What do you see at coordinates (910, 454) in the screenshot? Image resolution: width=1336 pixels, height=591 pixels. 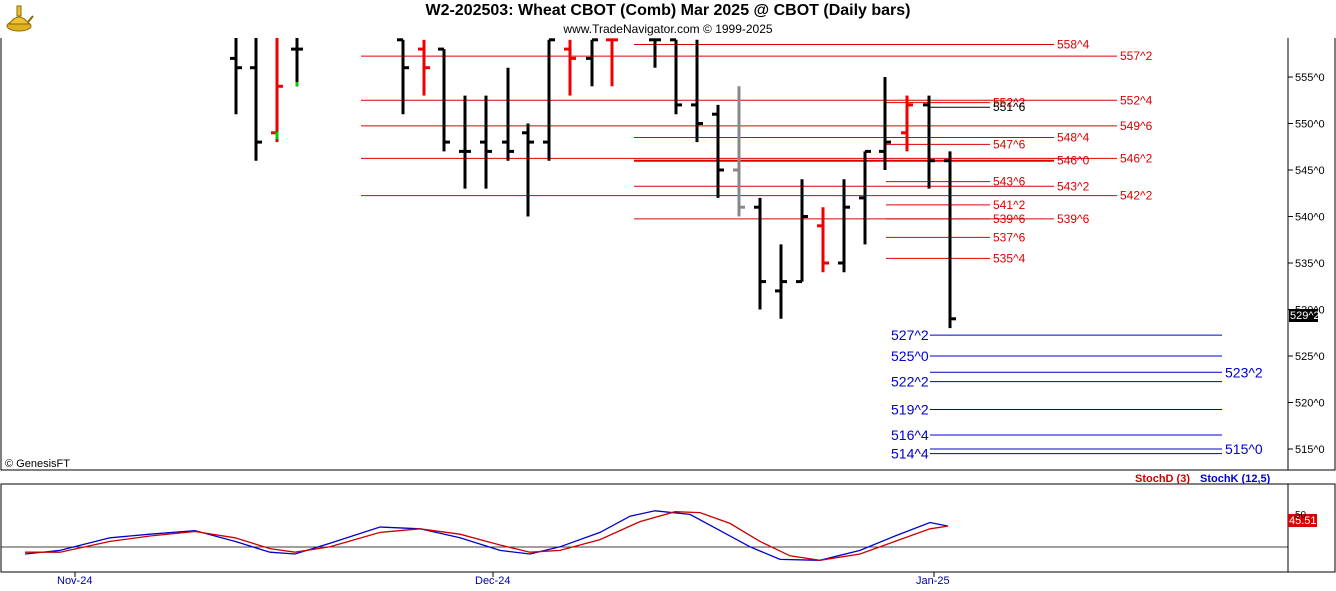 I see `blue-level-label: 514^4` at bounding box center [910, 454].